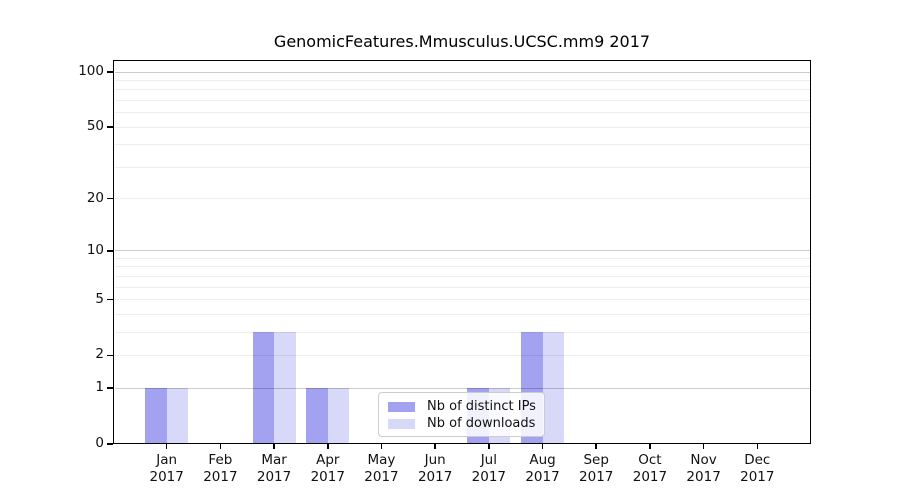 The image size is (900, 500). I want to click on x-tick-aug, so click(542, 446).